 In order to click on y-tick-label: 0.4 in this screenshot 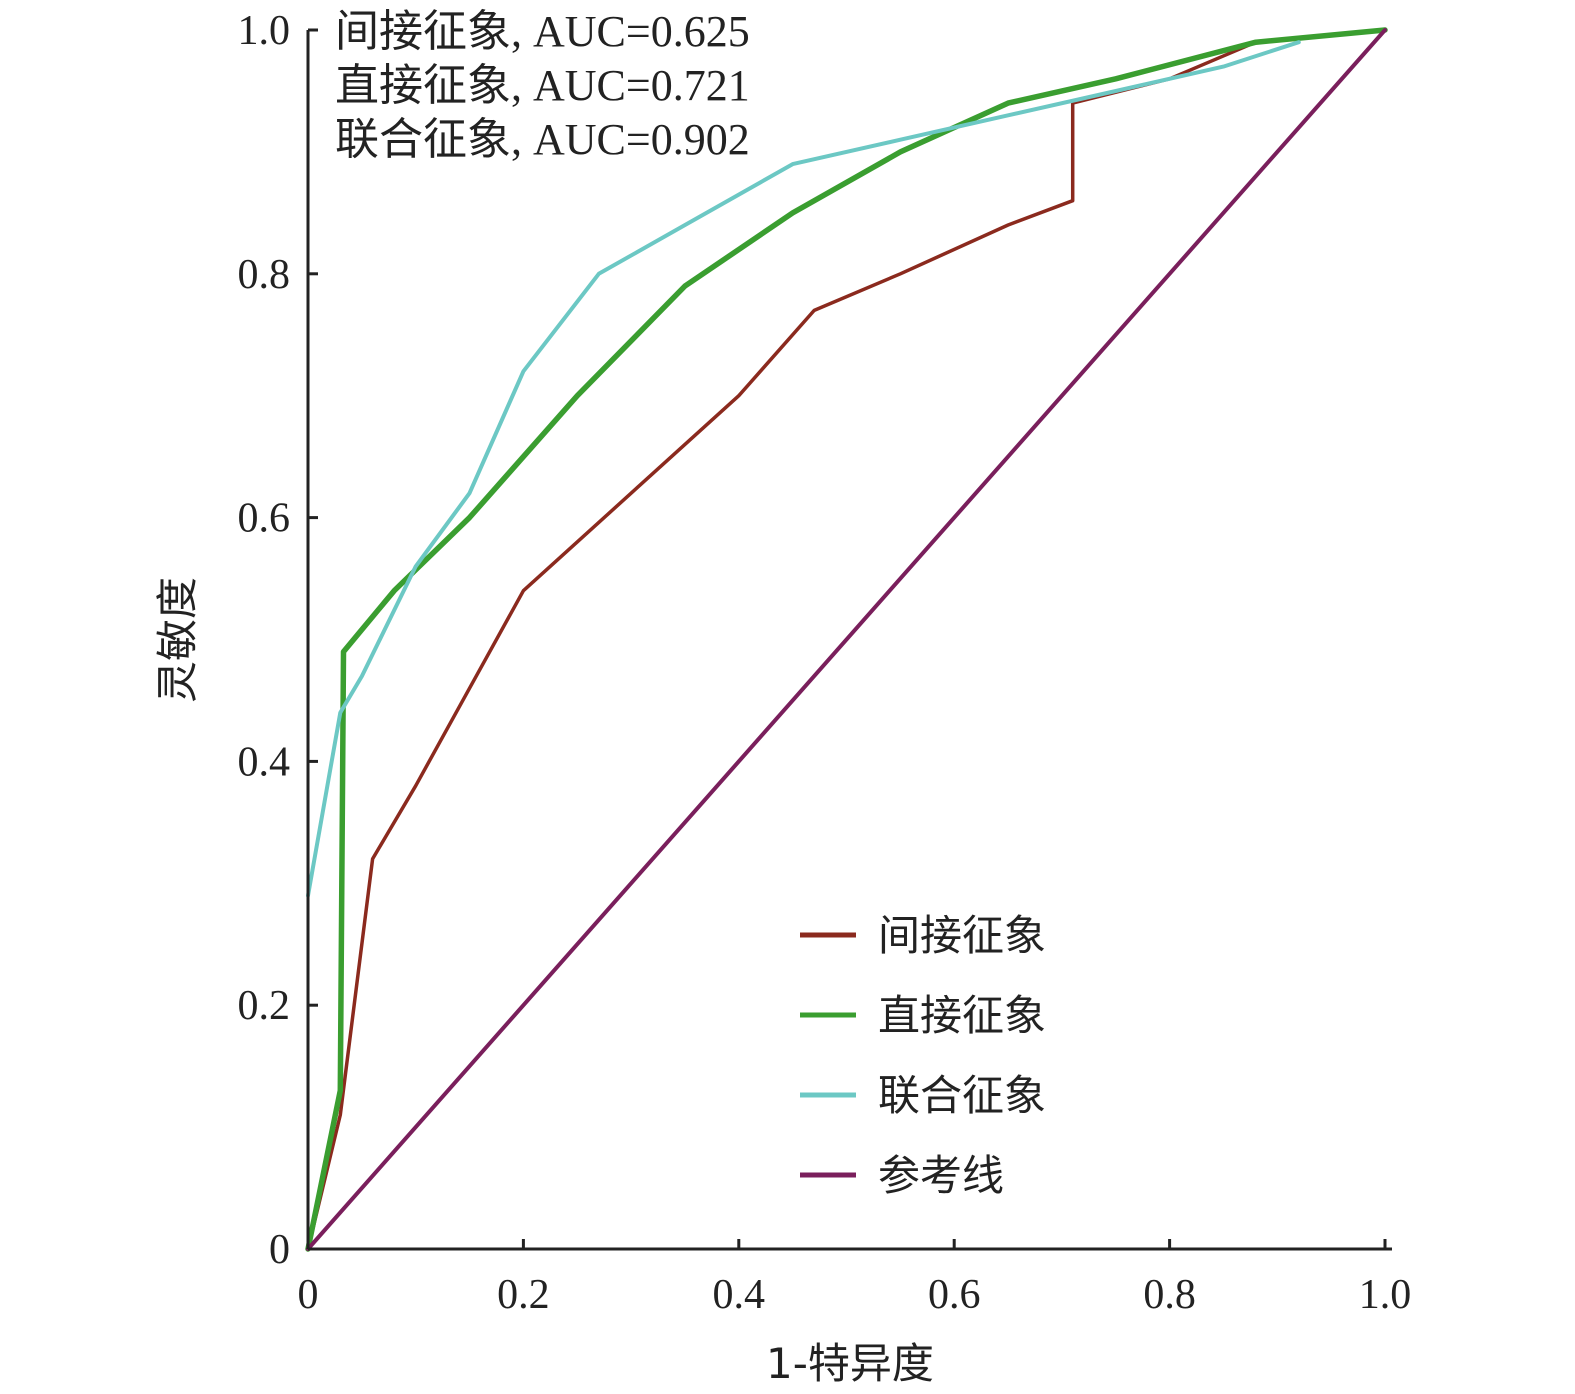, I will do `click(264, 762)`.